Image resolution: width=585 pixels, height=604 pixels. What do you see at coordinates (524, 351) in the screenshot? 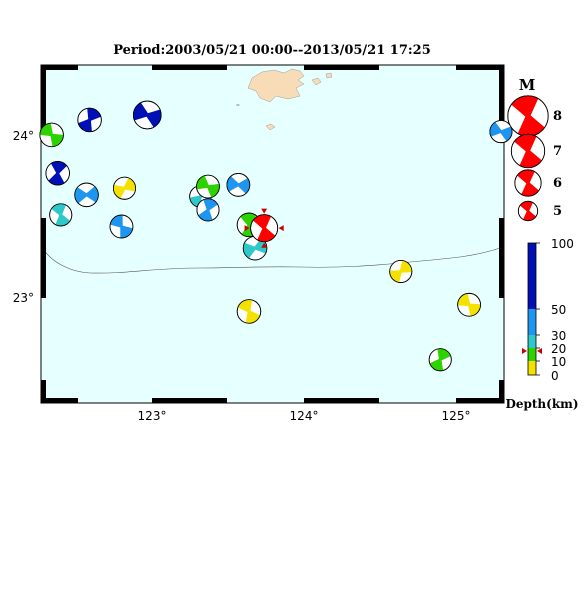
I see `main-event-depth-marker-left` at bounding box center [524, 351].